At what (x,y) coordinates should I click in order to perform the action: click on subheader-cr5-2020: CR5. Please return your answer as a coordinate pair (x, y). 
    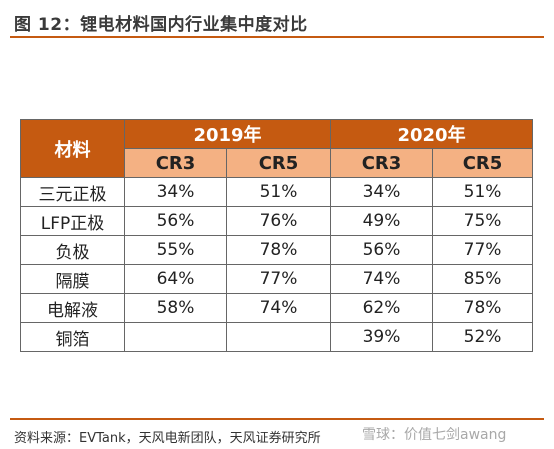
    Looking at the image, I should click on (483, 163).